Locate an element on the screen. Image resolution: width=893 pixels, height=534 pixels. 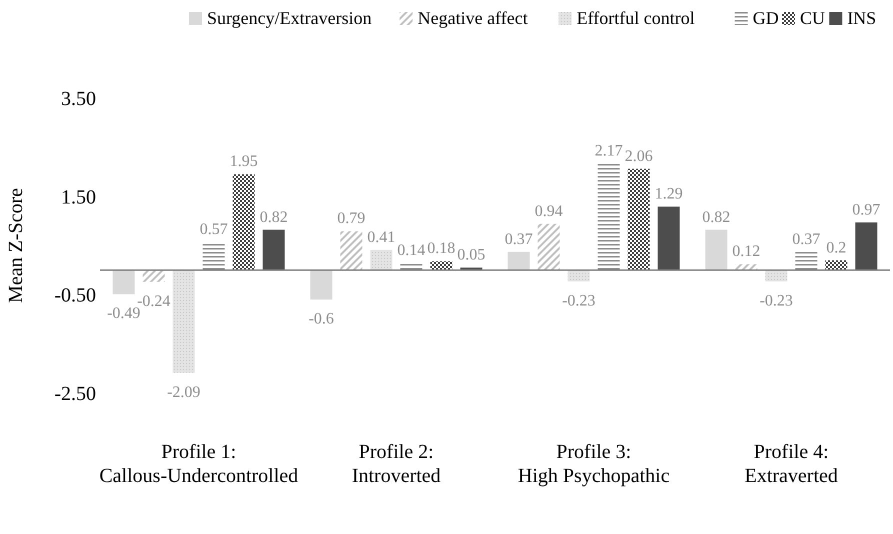
data-label: 0.14 is located at coordinates (411, 251).